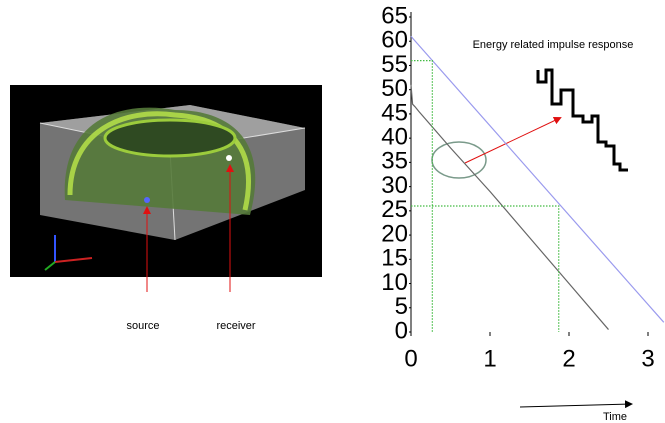 This screenshot has width=665, height=423. Describe the element at coordinates (401, 306) in the screenshot. I see `y-tick-label: 5` at that location.